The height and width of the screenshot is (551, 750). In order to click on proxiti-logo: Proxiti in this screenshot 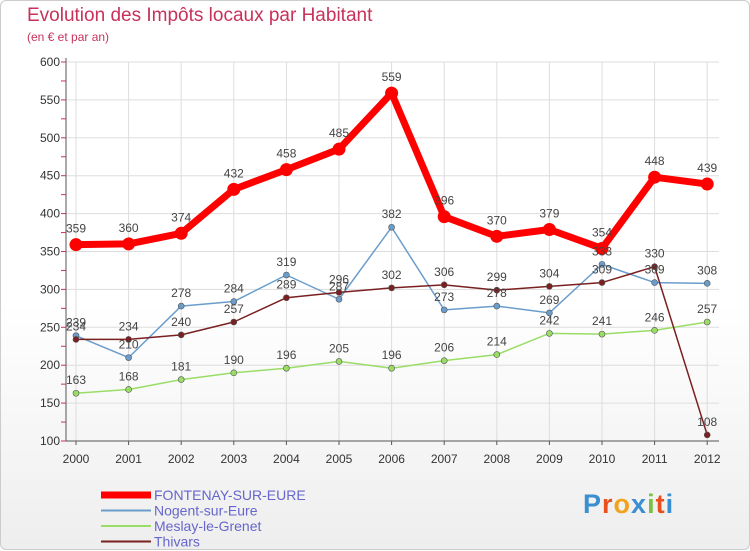, I will do `click(628, 504)`.